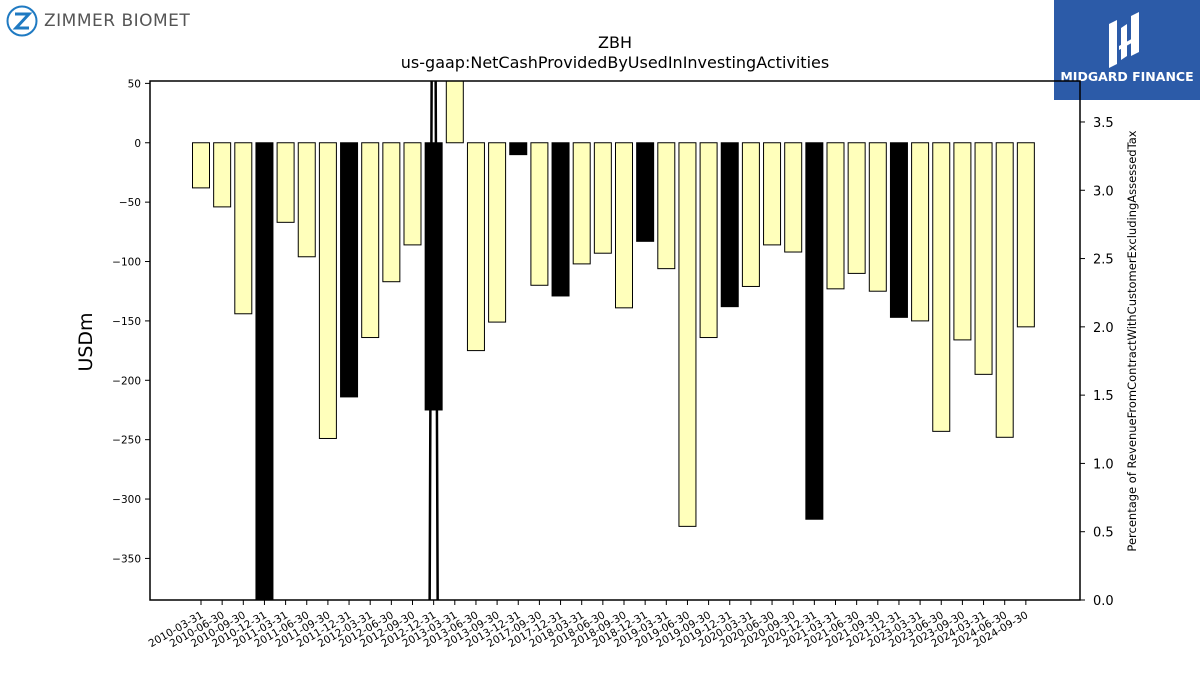 The width and height of the screenshot is (1200, 675). Describe the element at coordinates (86, 341) in the screenshot. I see `y-axis-label: USDm` at that location.